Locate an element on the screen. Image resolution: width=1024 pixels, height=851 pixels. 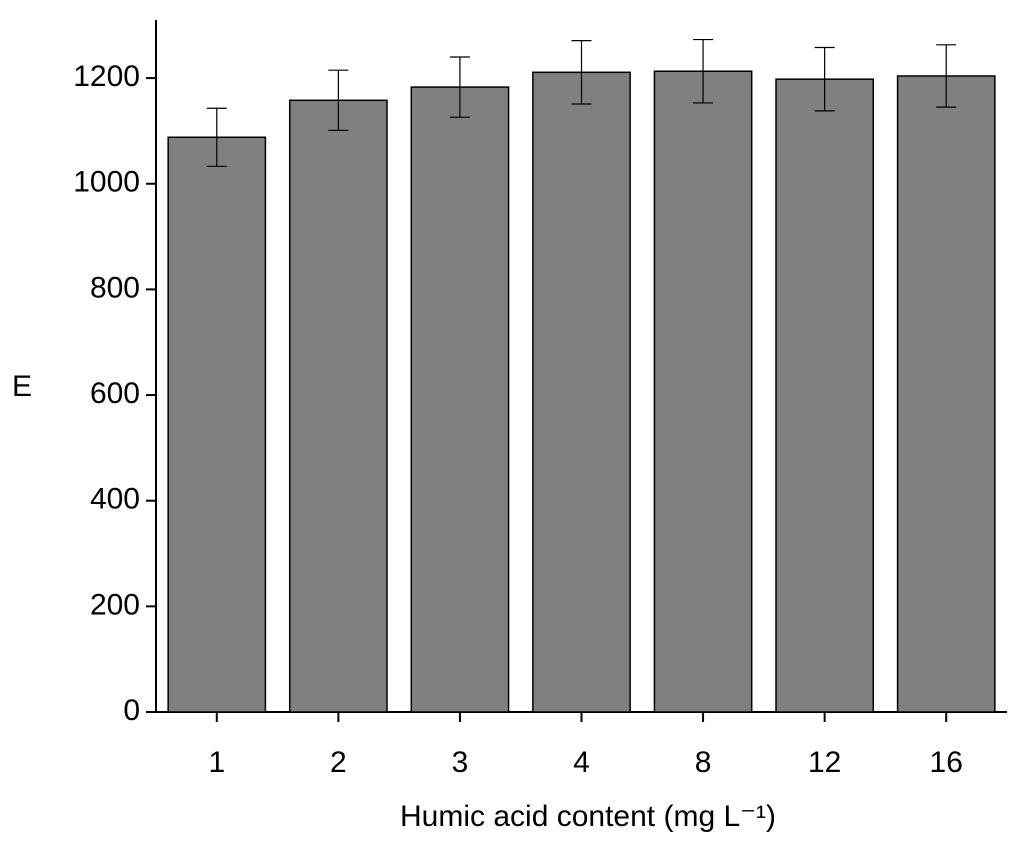
x-axis-label: Humic acid content (mg L⁻¹) is located at coordinates (588, 816).